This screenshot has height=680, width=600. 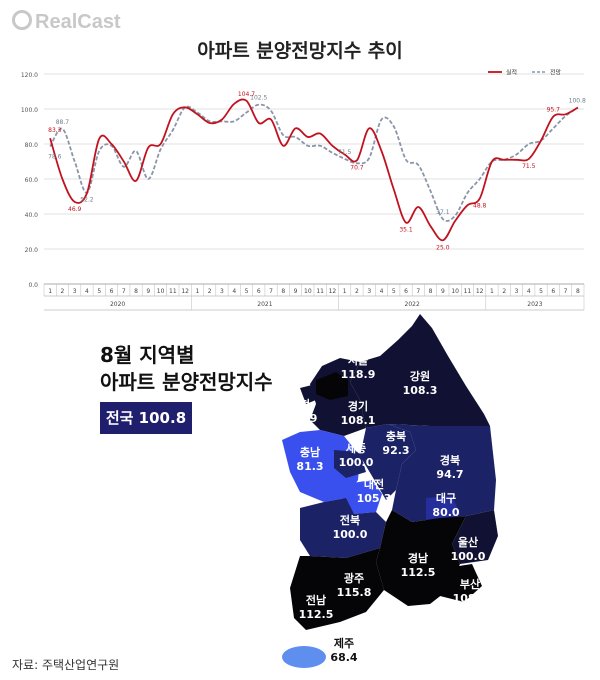 What do you see at coordinates (470, 584) in the screenshot?
I see `region-name-busan: 부산` at bounding box center [470, 584].